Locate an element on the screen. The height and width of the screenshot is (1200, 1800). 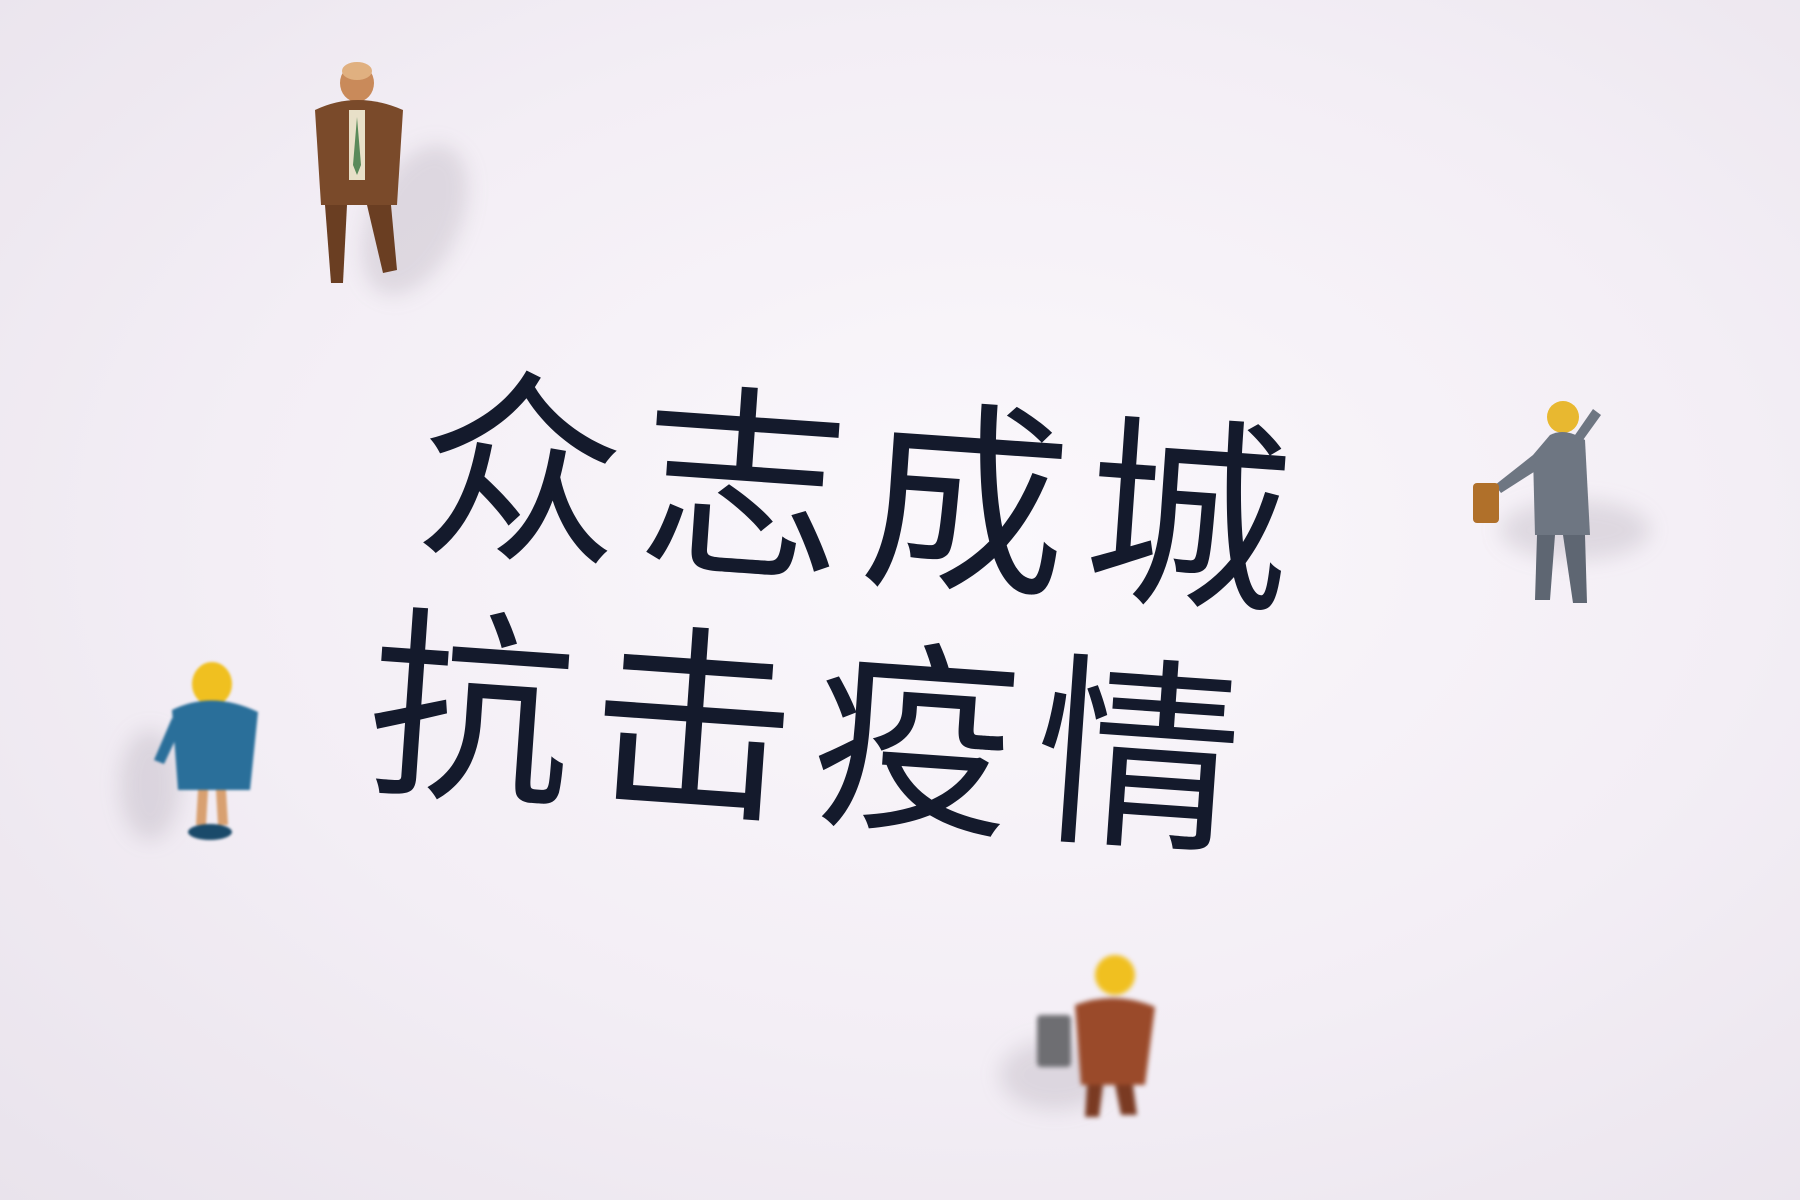
orange-coat-figurine-icon is located at coordinates (1102, 1032).